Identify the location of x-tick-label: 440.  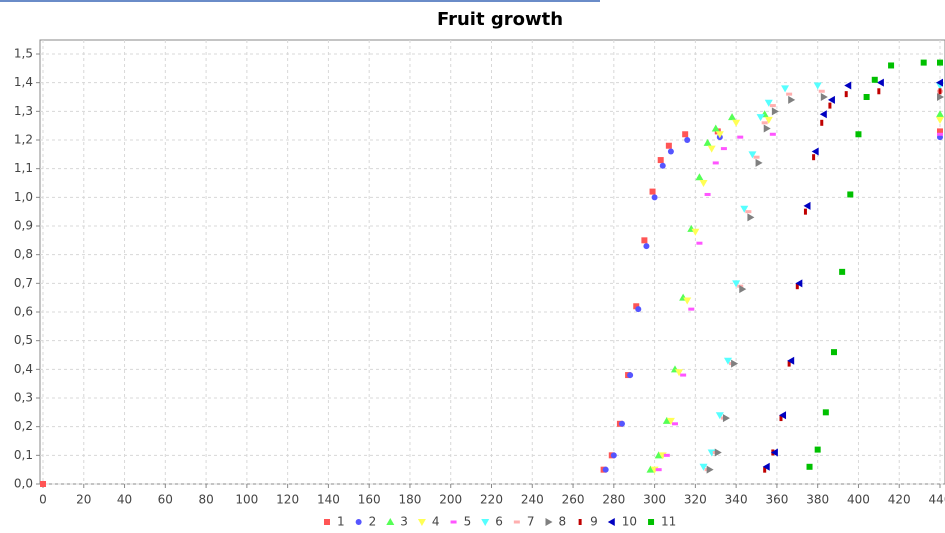
(937, 500).